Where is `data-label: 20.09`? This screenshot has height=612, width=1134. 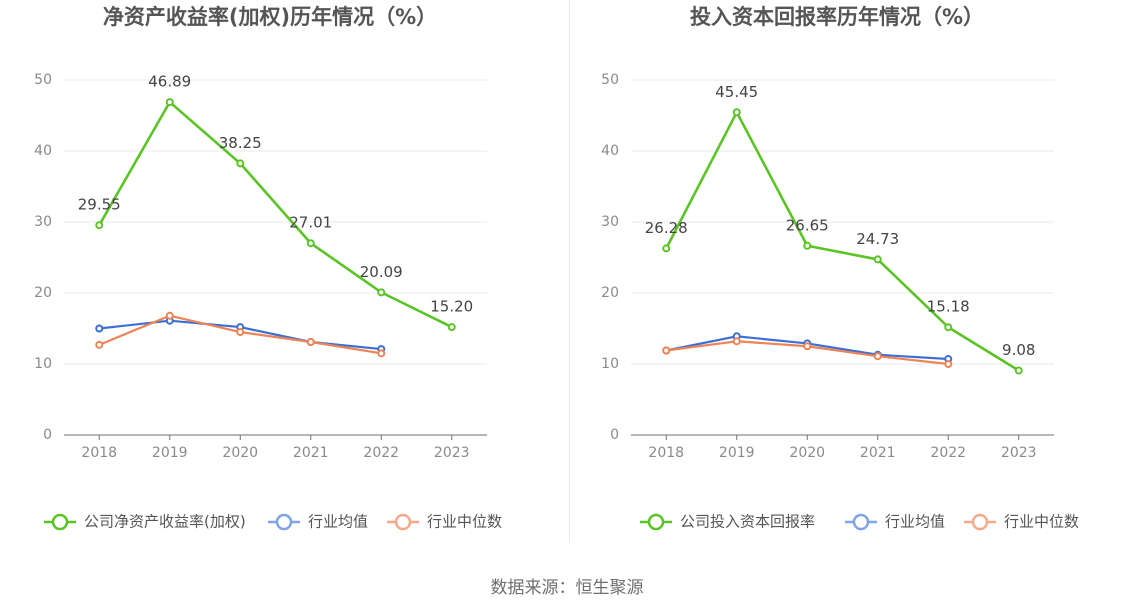
data-label: 20.09 is located at coordinates (381, 272).